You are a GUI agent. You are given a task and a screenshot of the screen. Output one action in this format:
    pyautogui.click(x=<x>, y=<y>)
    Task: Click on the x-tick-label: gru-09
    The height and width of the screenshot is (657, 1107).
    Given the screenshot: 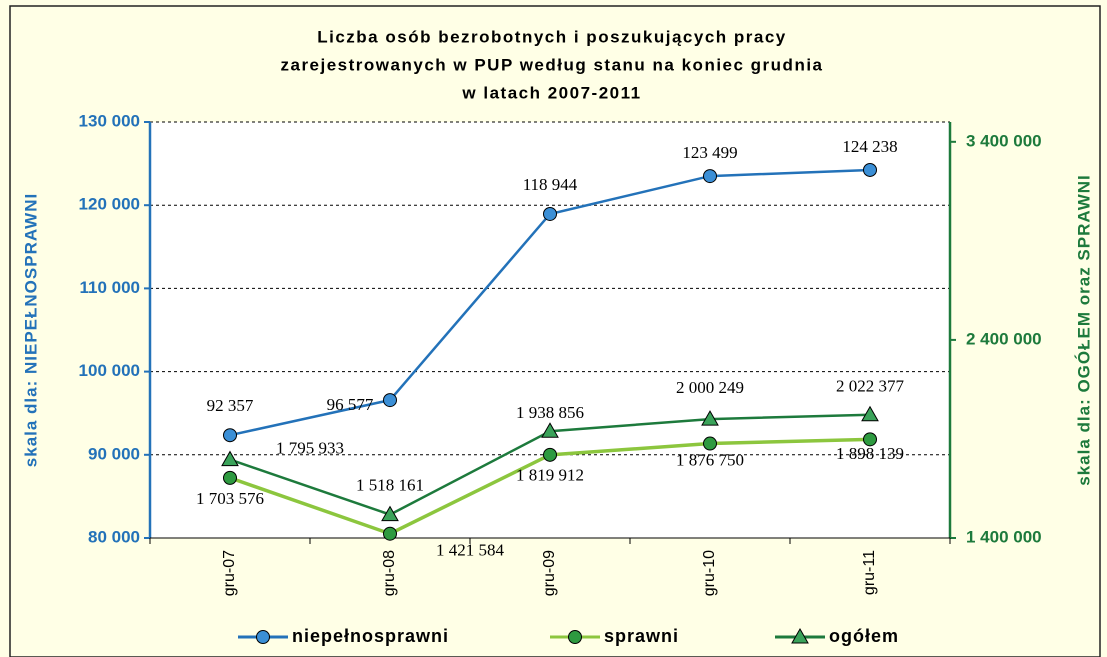 What is the action you would take?
    pyautogui.click(x=549, y=573)
    